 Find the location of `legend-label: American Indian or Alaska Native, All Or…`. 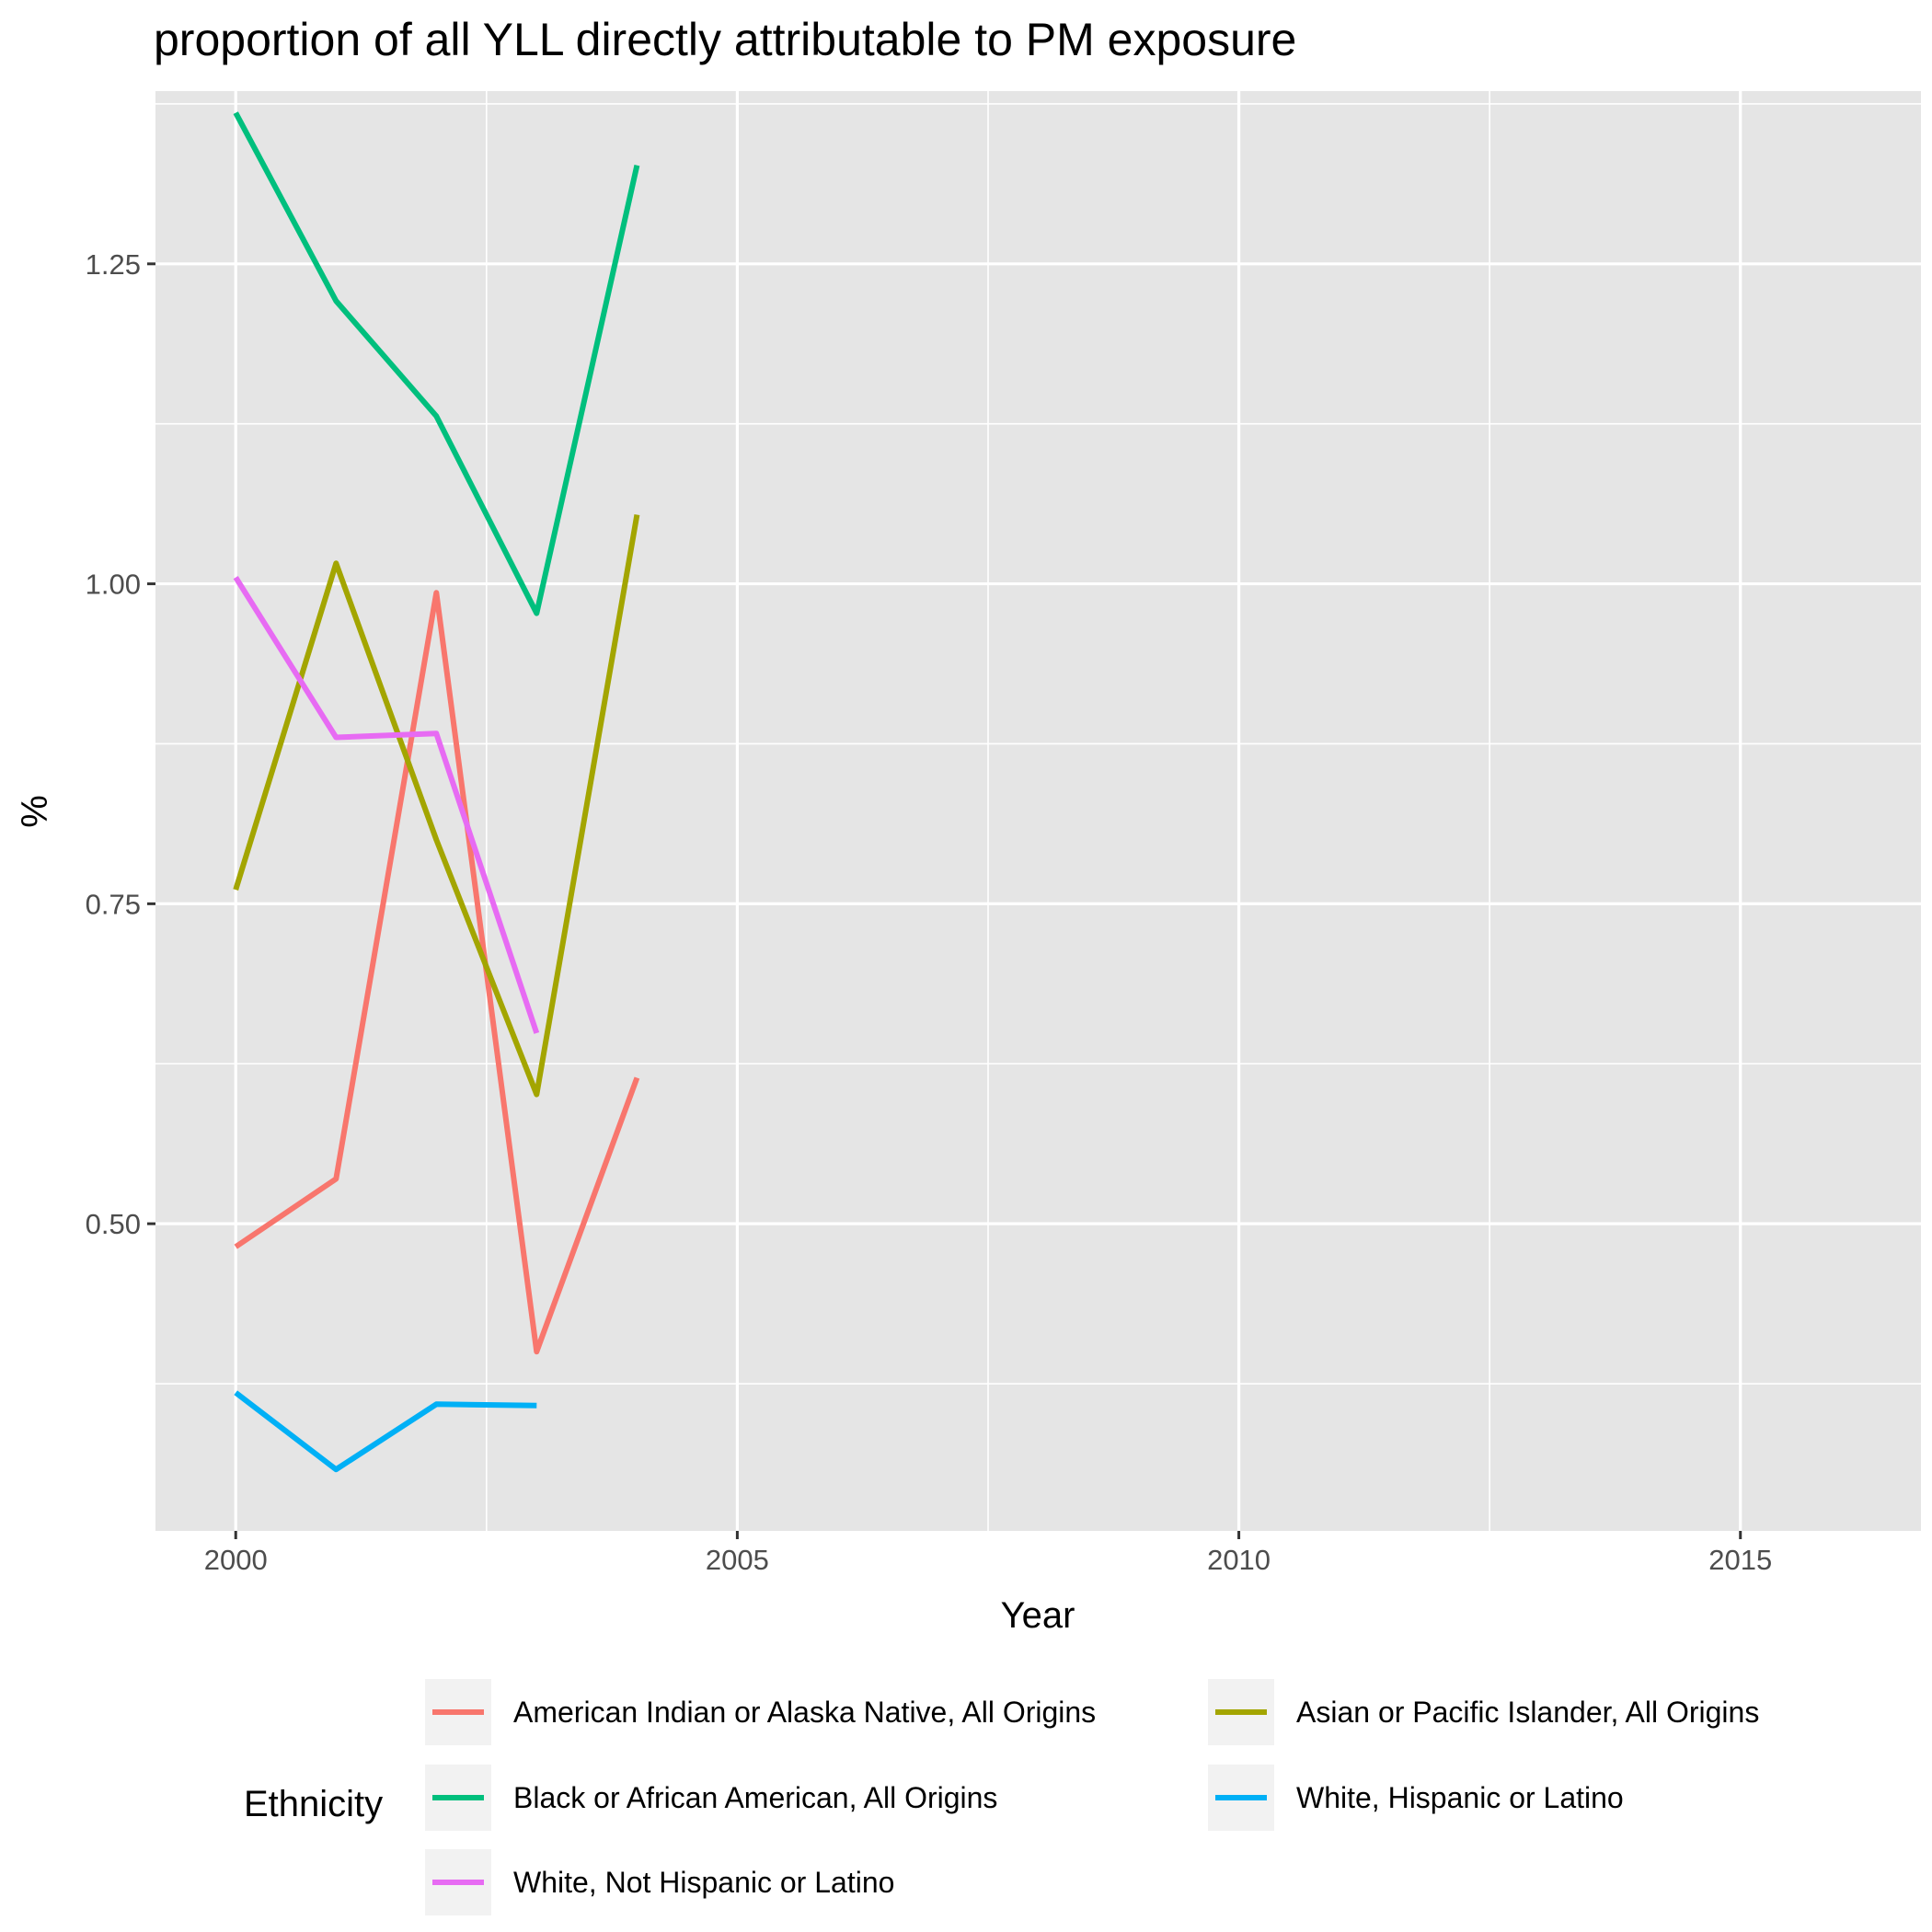

legend-label: American Indian or Alaska Native, All Or… is located at coordinates (804, 1712).